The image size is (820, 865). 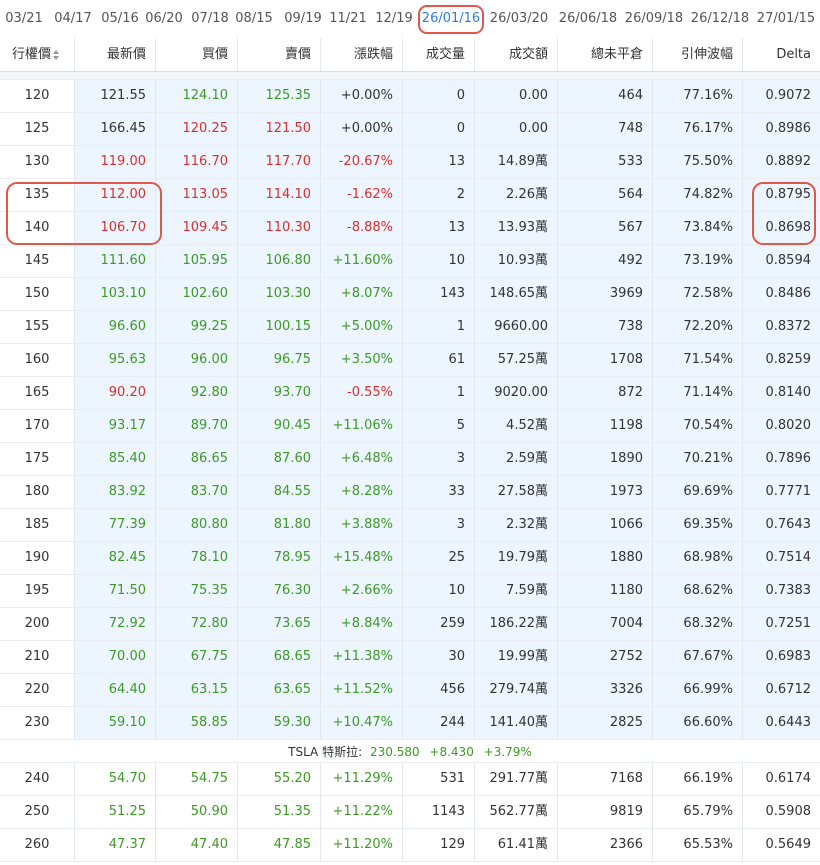 I want to click on change-cell: +2.66%, so click(x=366, y=590).